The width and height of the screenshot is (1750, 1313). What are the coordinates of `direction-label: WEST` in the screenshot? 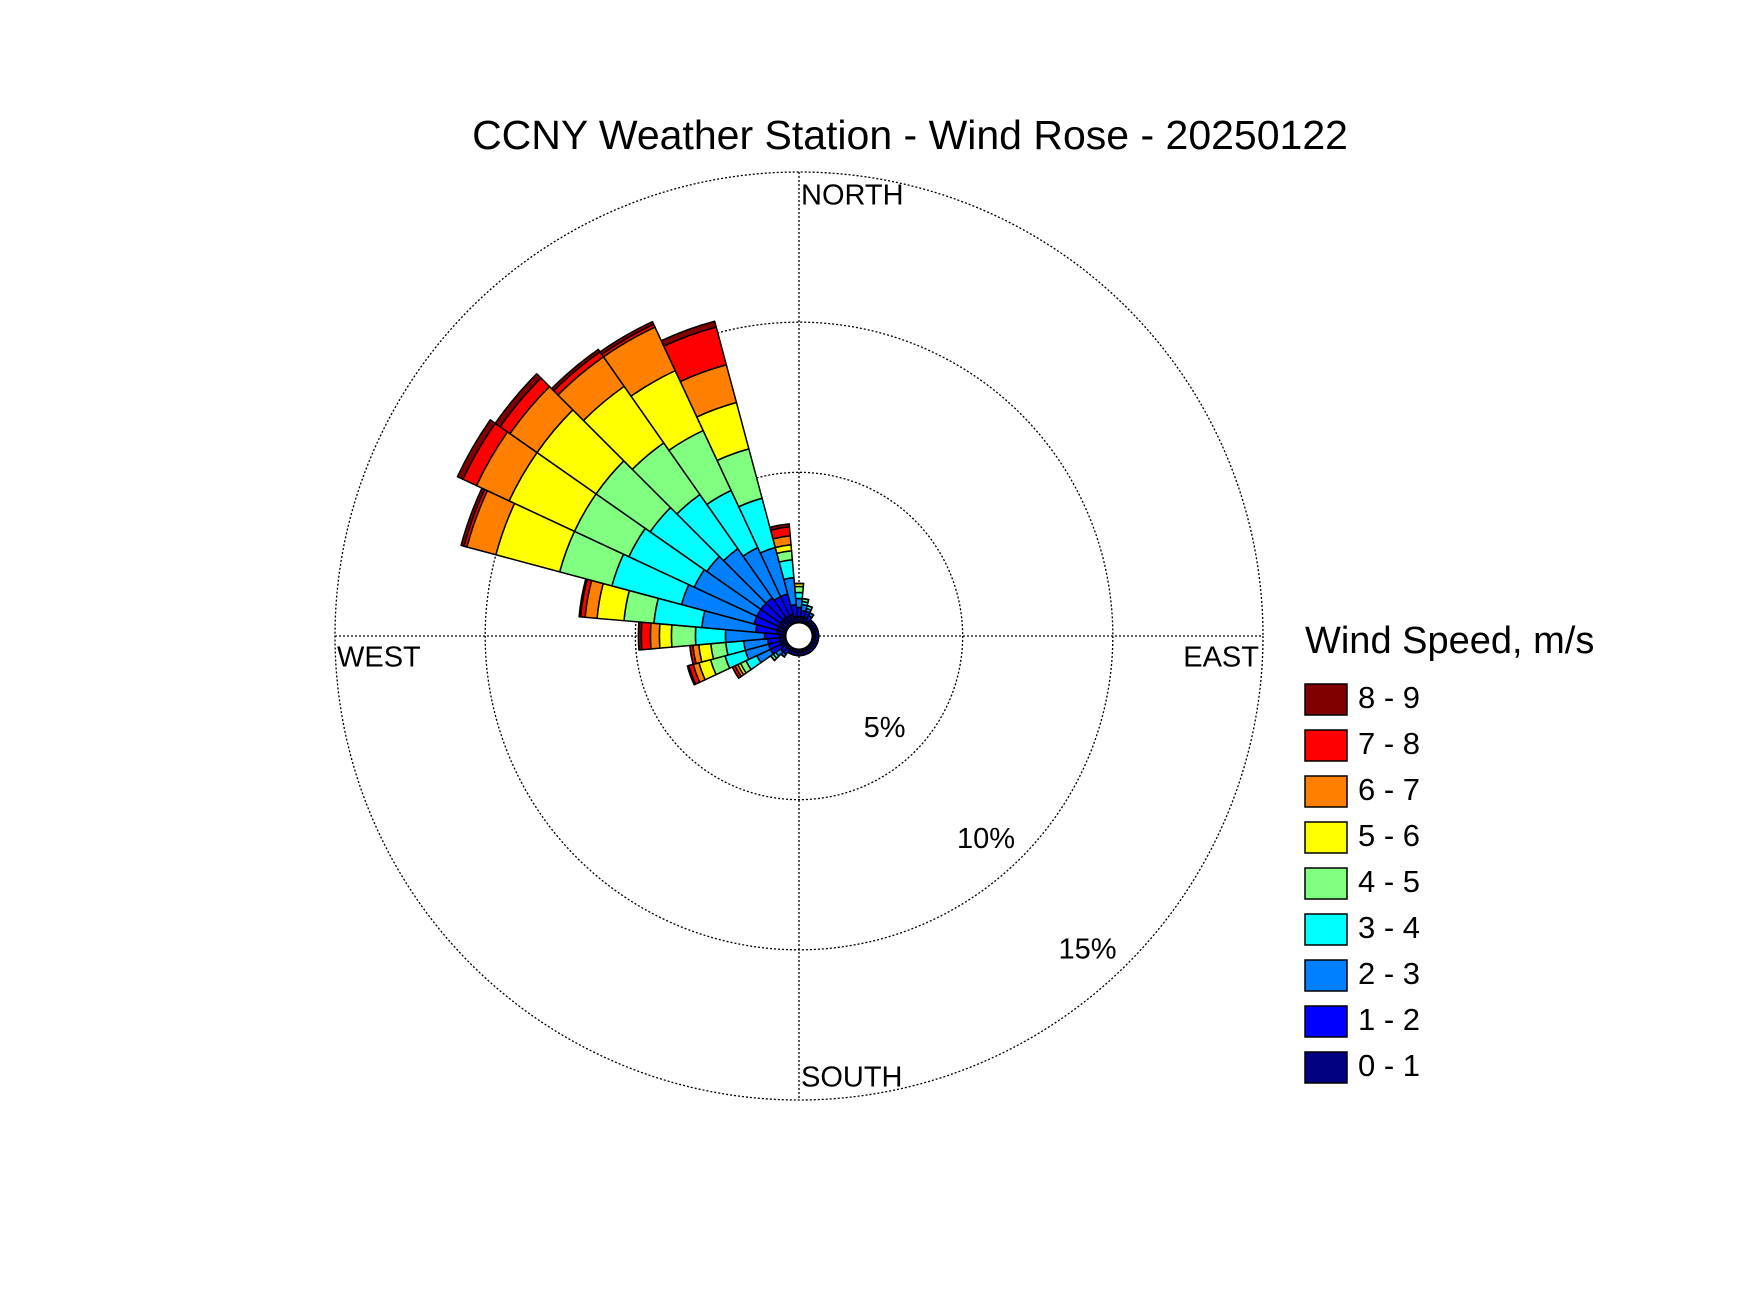 It's located at (379, 658).